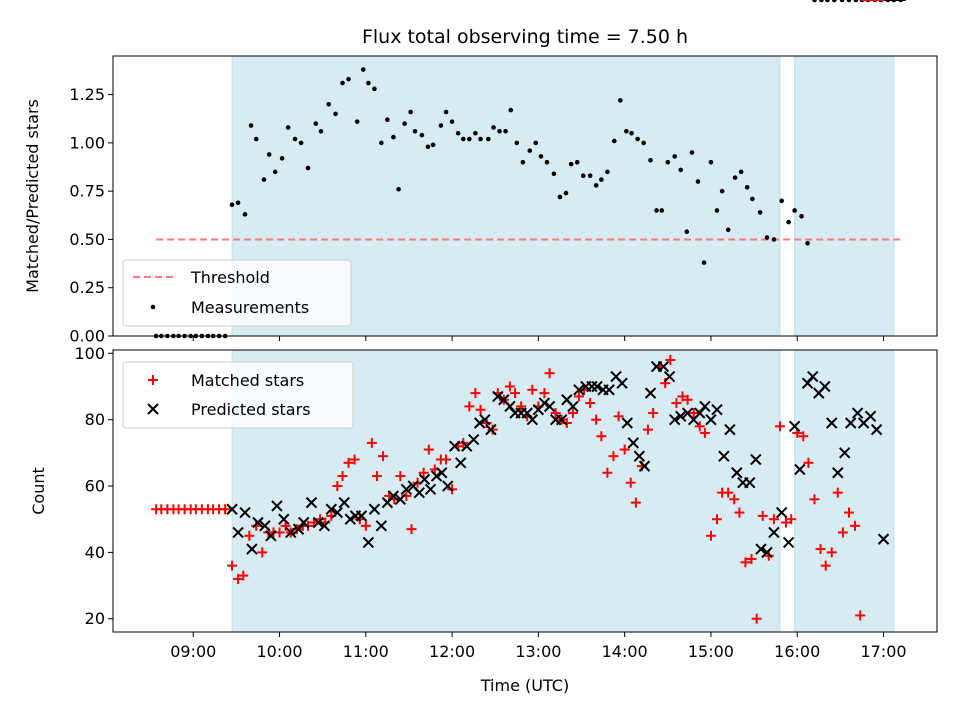 This screenshot has height=720, width=960. Describe the element at coordinates (452, 651) in the screenshot. I see `time-x-tick-label: 12:00` at that location.